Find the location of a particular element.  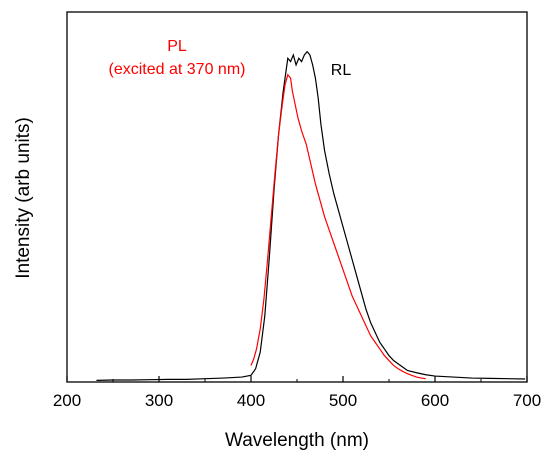

x-tick-label: 400 is located at coordinates (251, 400).